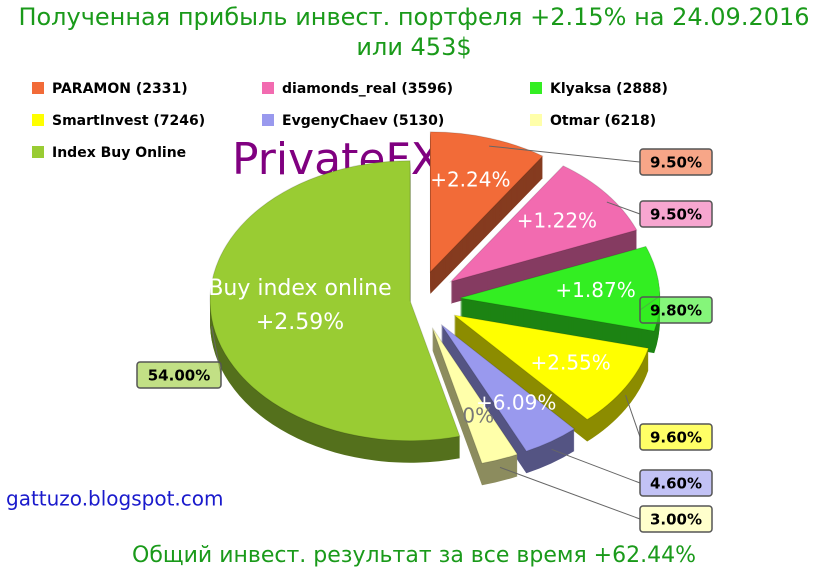 The width and height of the screenshot is (828, 586). I want to click on slice-label: +1.22%, so click(557, 221).